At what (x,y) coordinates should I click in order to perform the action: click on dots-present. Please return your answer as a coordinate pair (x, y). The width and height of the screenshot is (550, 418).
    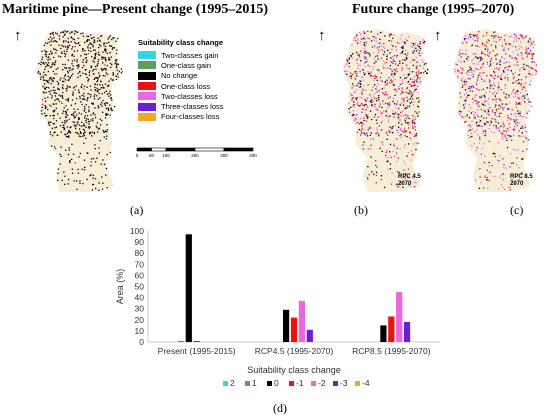
    Looking at the image, I should click on (80, 110).